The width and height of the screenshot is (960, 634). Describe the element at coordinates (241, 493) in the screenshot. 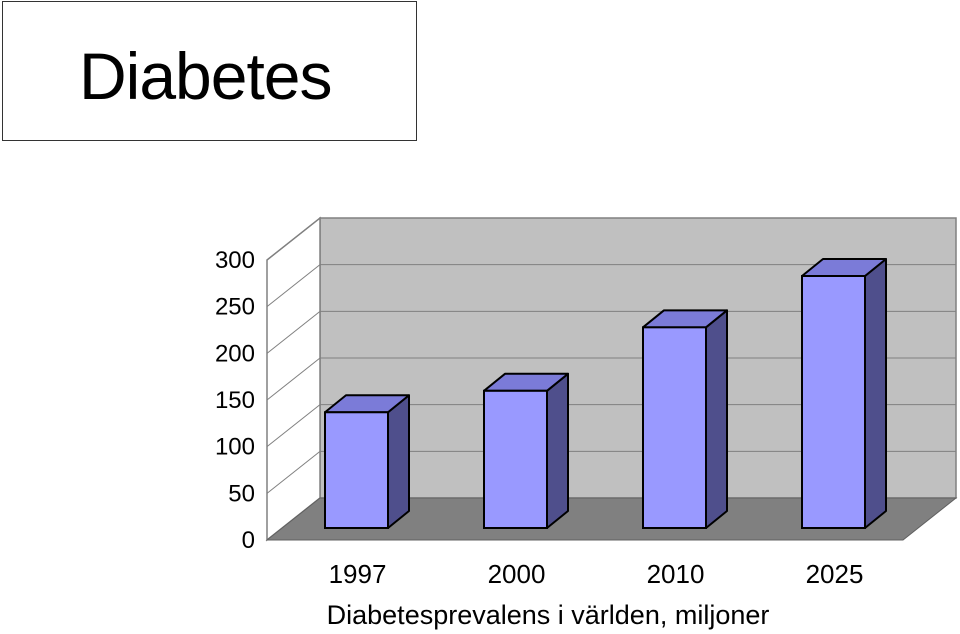

I see `y-tick-label: 50` at that location.